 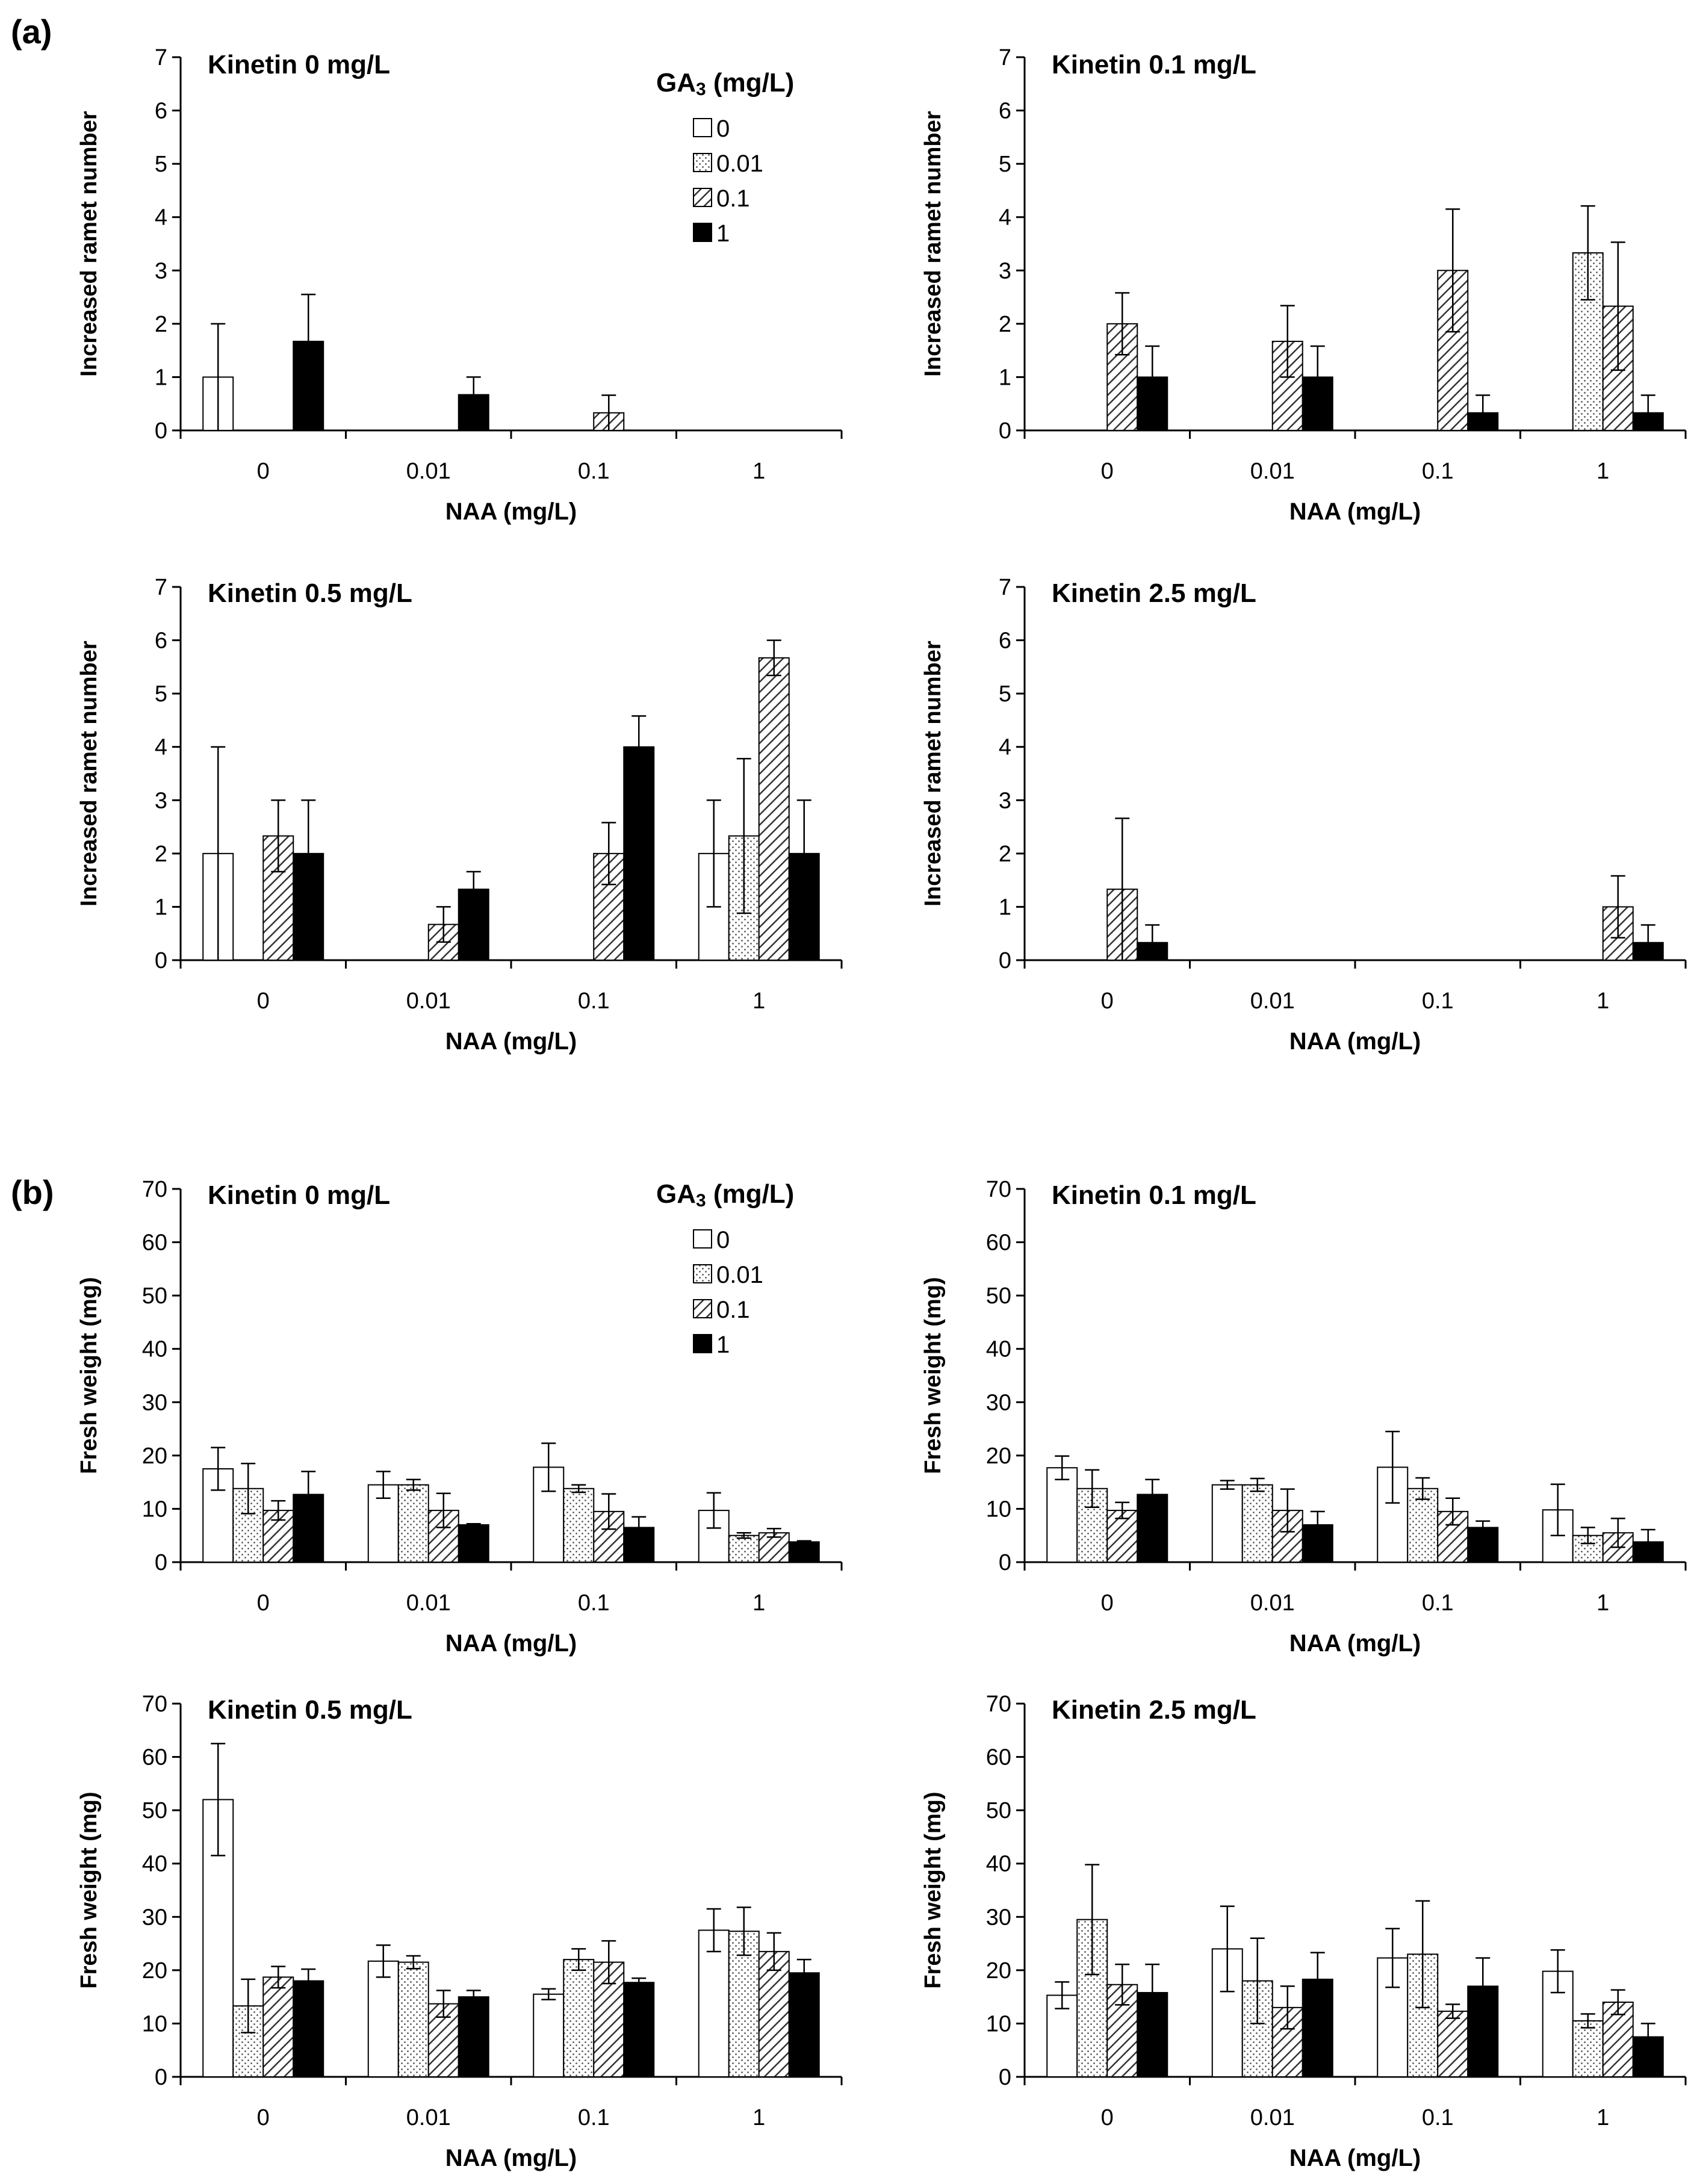 What do you see at coordinates (1154, 1710) in the screenshot?
I see `chart-title: Kinetin 2.5 mg/L` at bounding box center [1154, 1710].